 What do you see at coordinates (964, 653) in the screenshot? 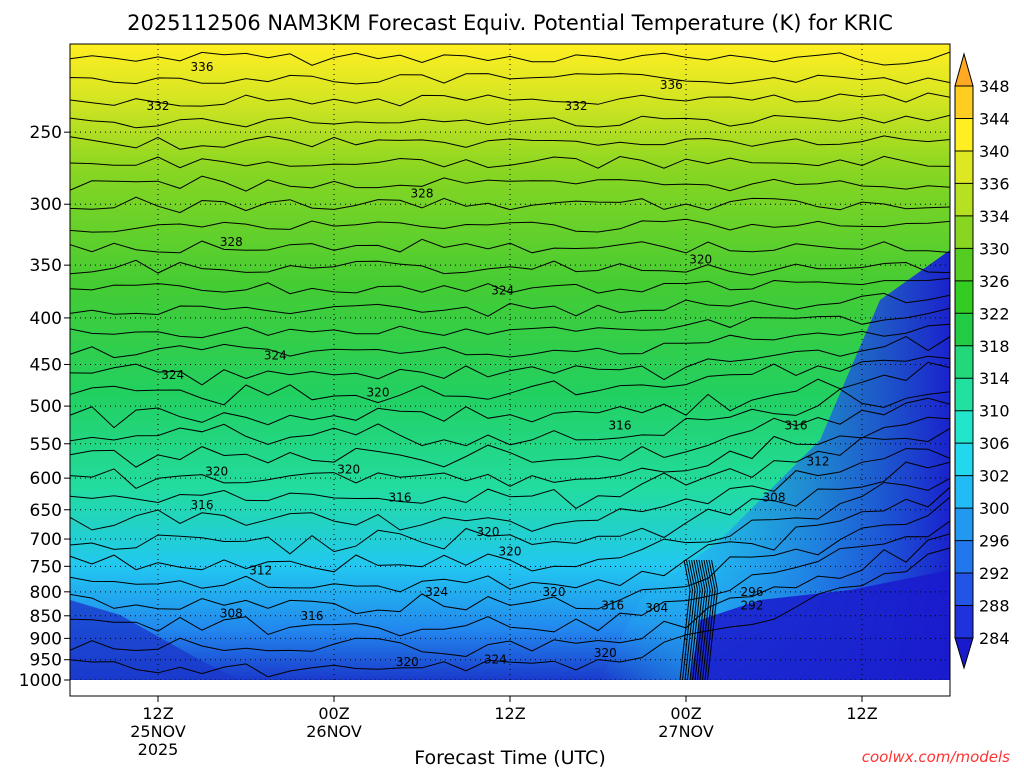
I see `colorbar-min-arrow` at bounding box center [964, 653].